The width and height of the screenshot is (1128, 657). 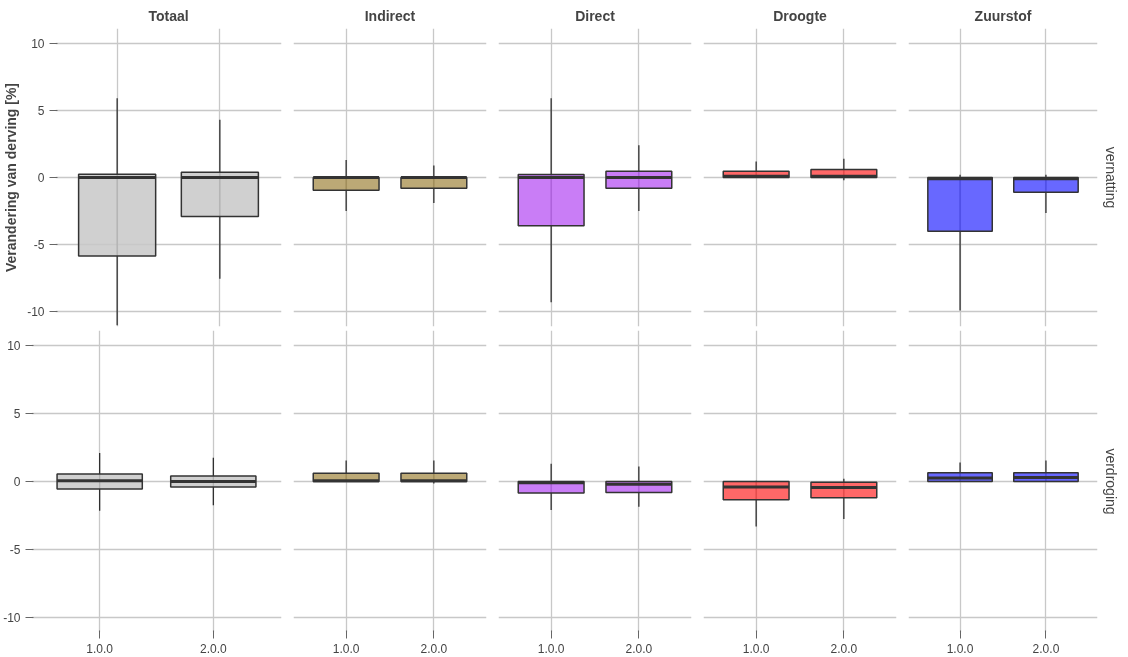 What do you see at coordinates (390, 15) in the screenshot?
I see `chart-title: Indirect` at bounding box center [390, 15].